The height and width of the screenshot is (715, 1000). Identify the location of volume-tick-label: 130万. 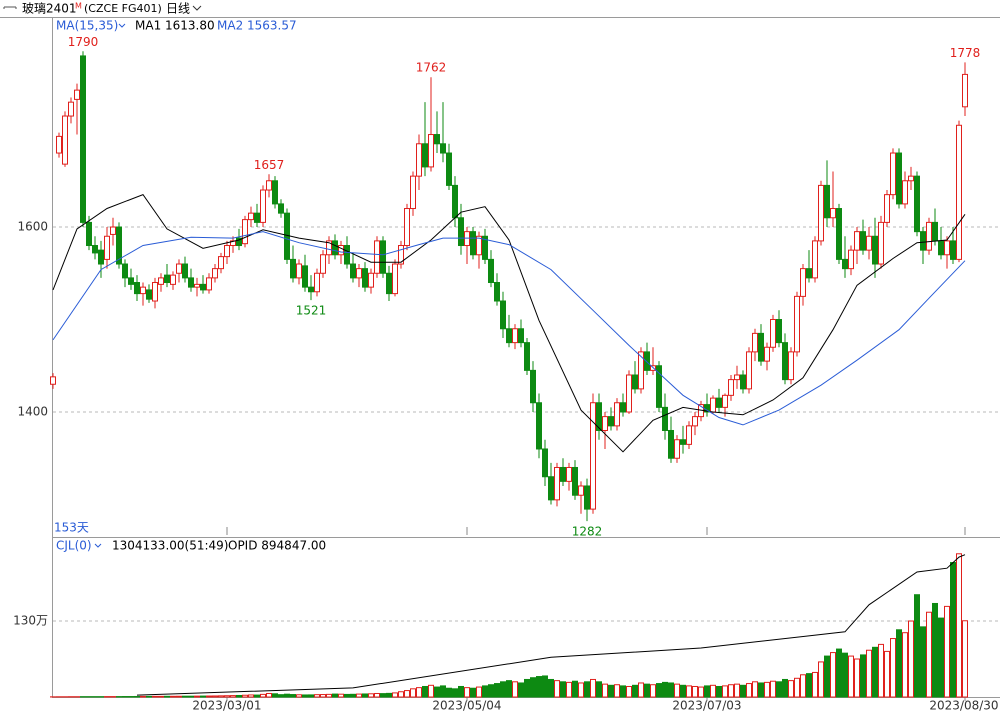
(30, 621).